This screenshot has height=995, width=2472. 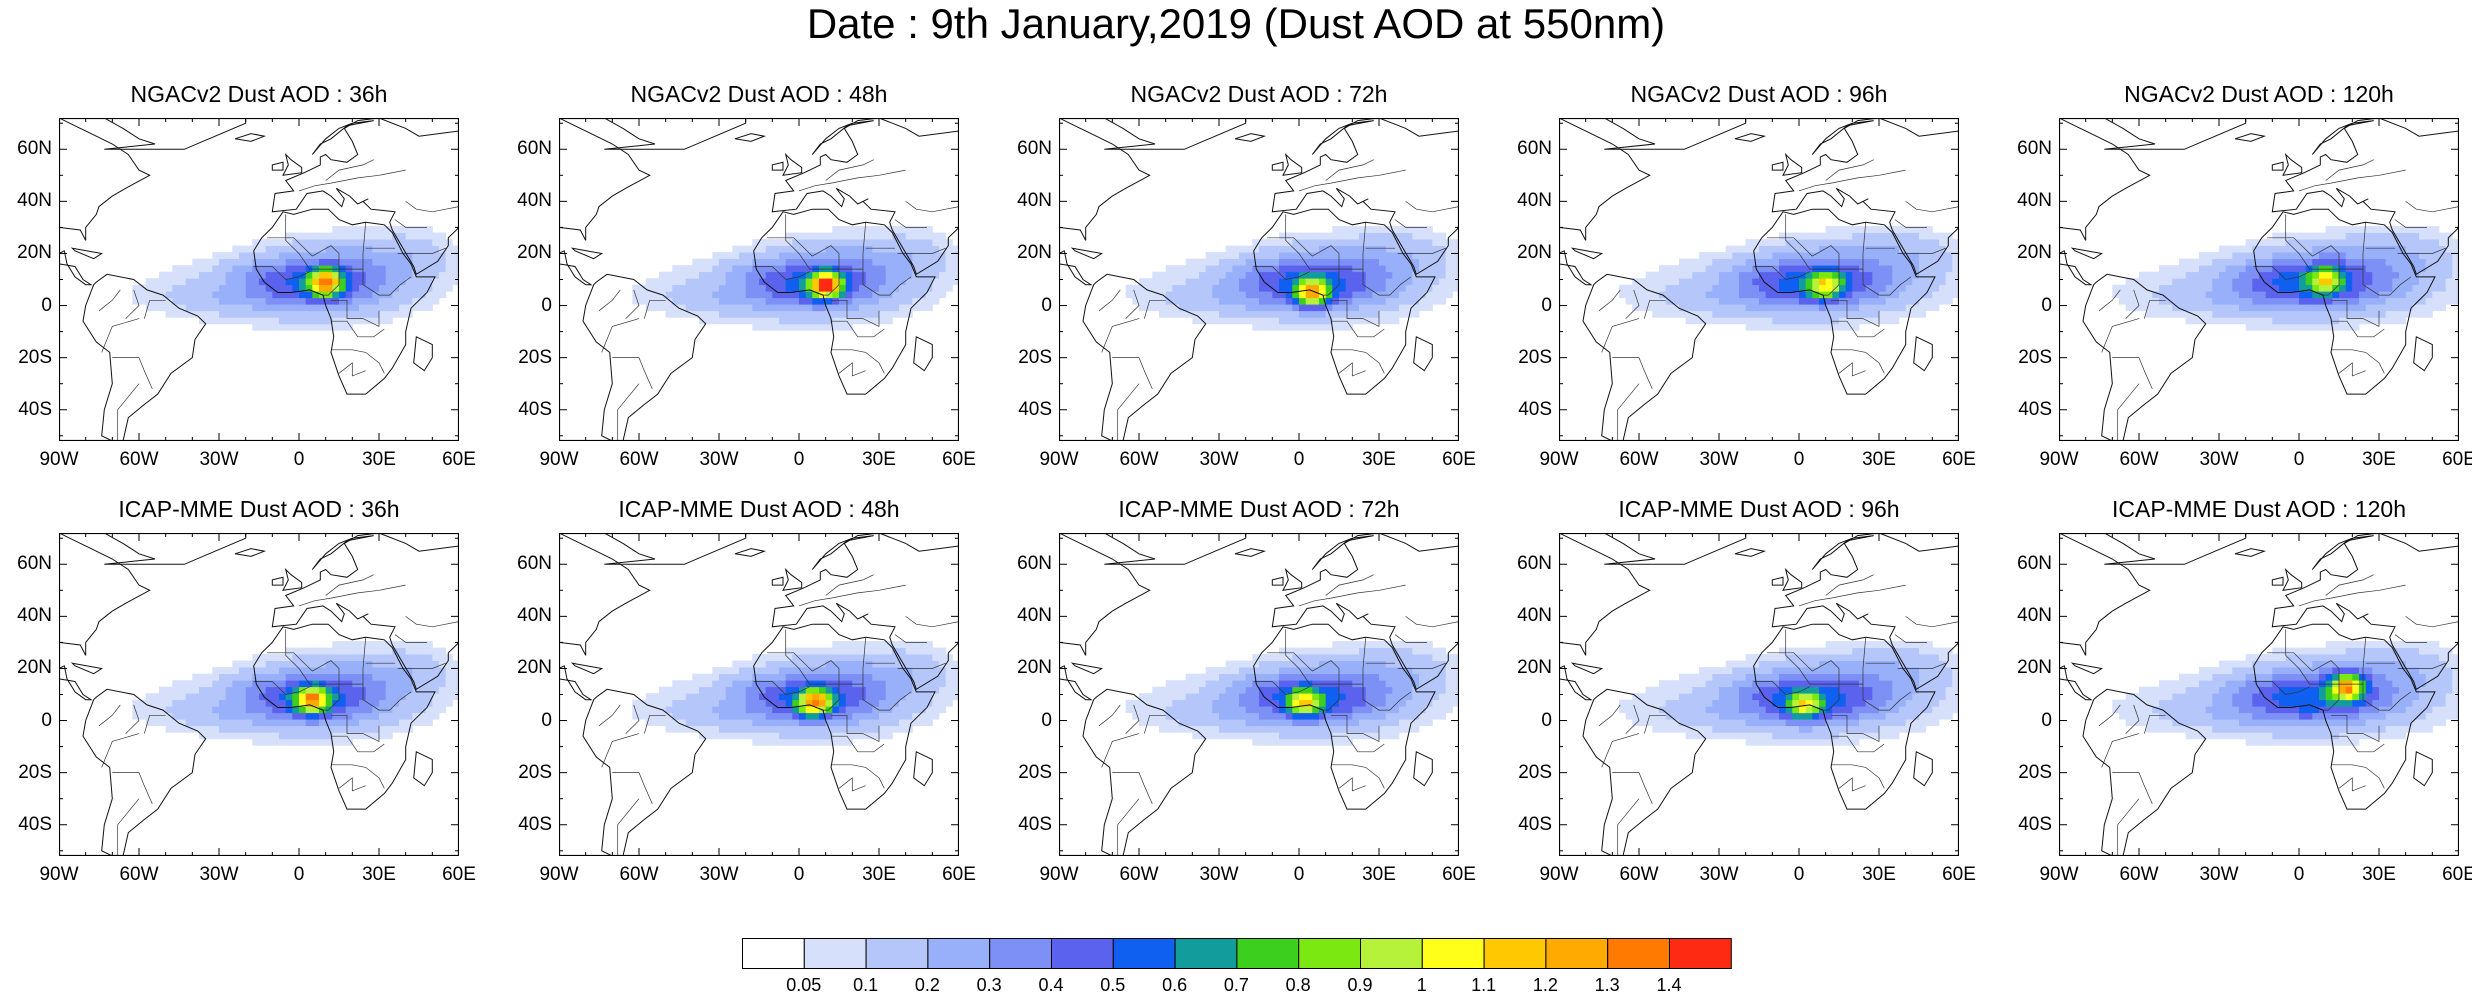 I want to click on coastline, so click(x=1365, y=197).